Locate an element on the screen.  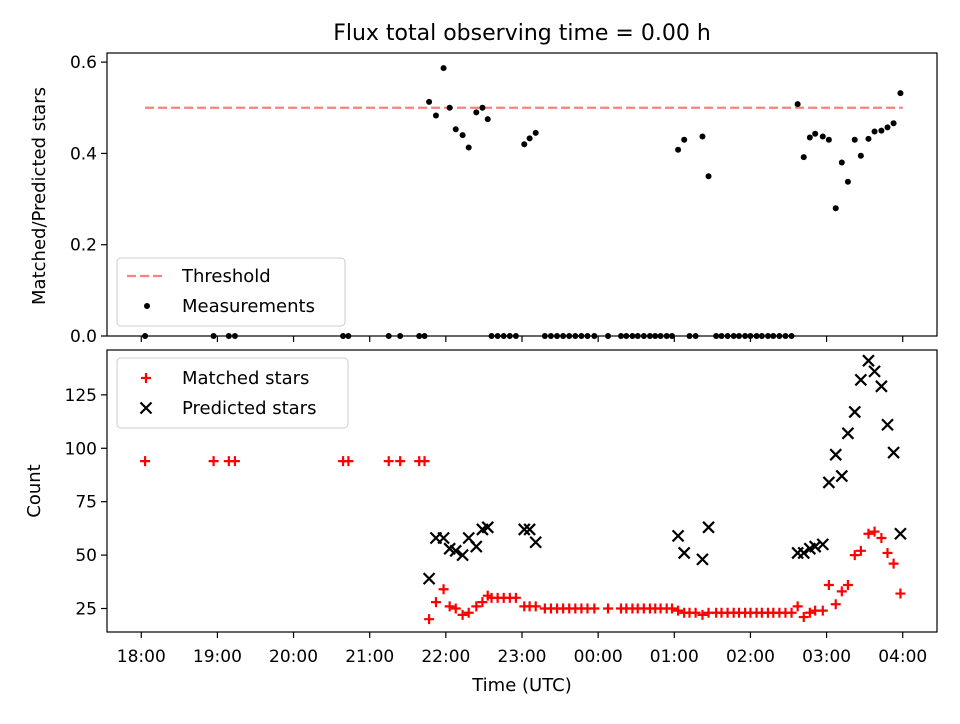
bottom-ytick-label: 50 is located at coordinates (86, 556).